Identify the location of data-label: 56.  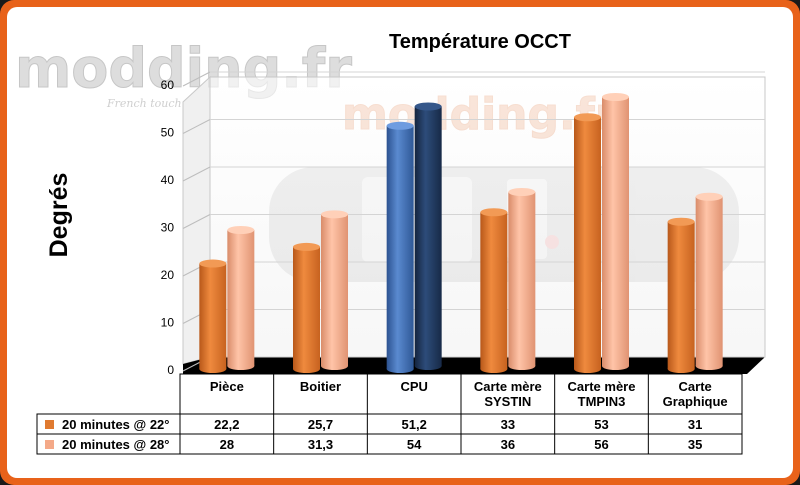
(601, 444).